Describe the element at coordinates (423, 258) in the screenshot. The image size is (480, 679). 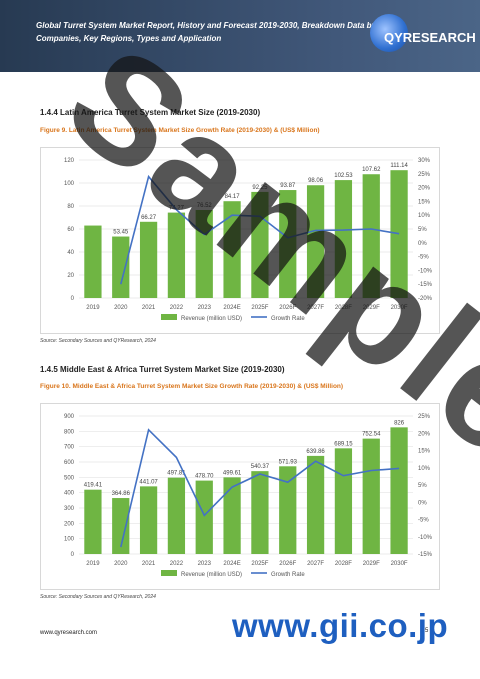
I see `y2-tick-label: -5%` at that location.